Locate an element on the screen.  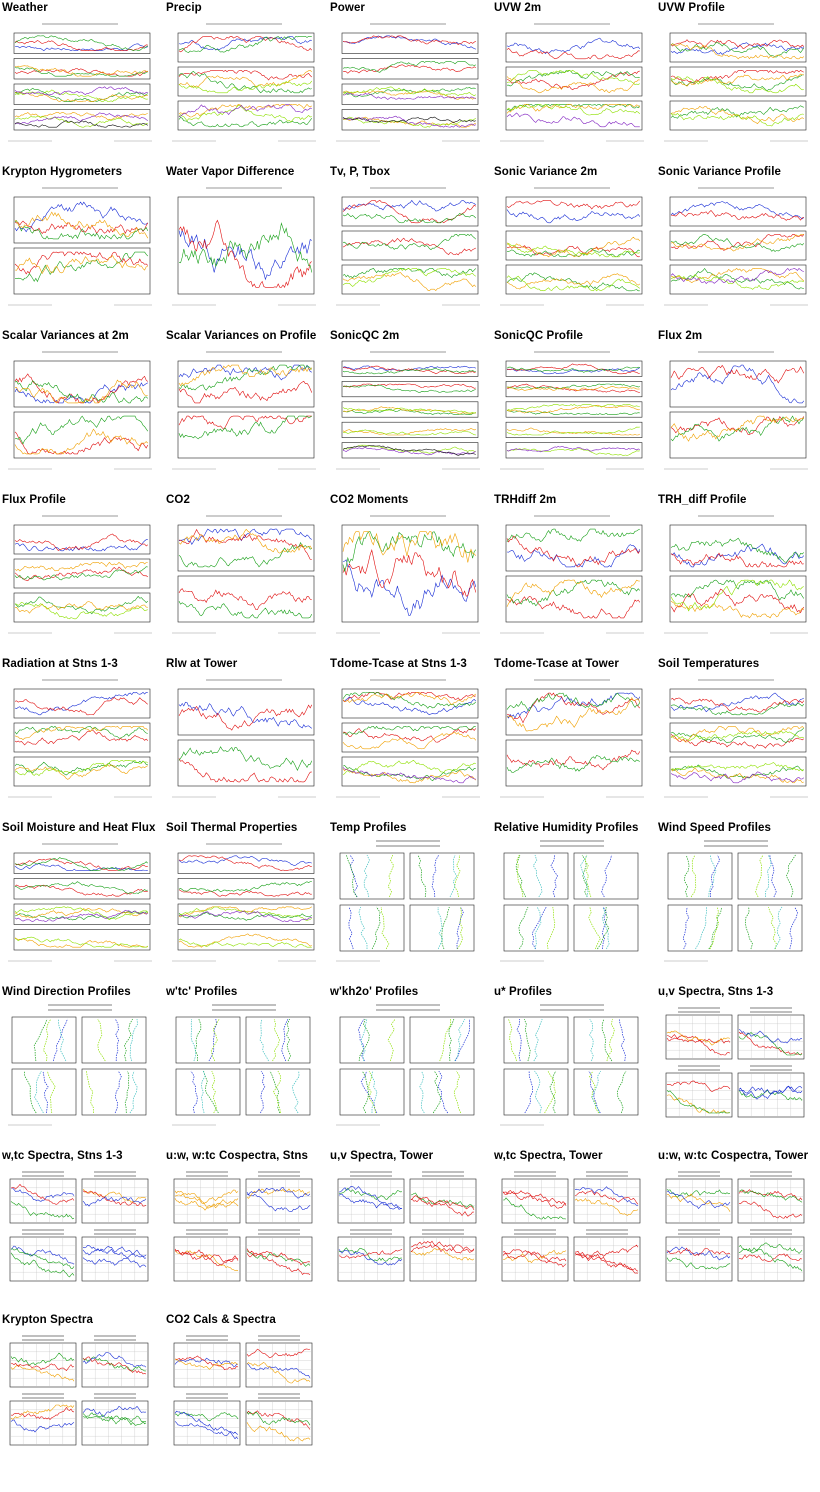
plot-thumbnail-flux-2m is located at coordinates (735, 409).